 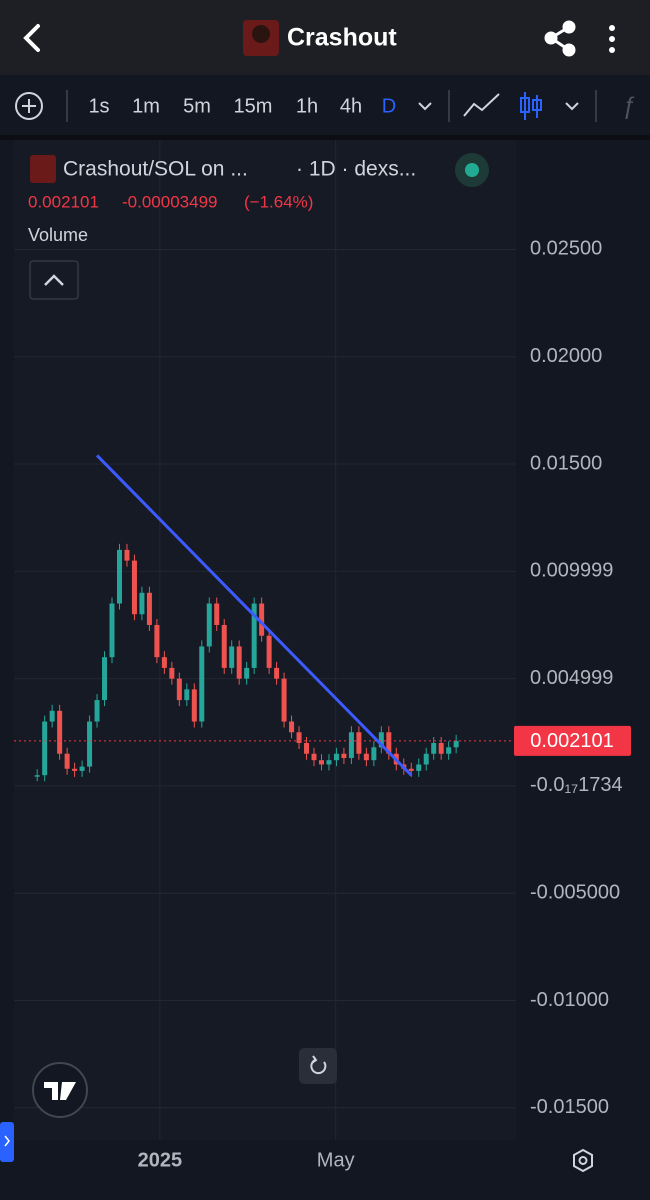 I want to click on interval-dropdown, so click(x=425, y=106).